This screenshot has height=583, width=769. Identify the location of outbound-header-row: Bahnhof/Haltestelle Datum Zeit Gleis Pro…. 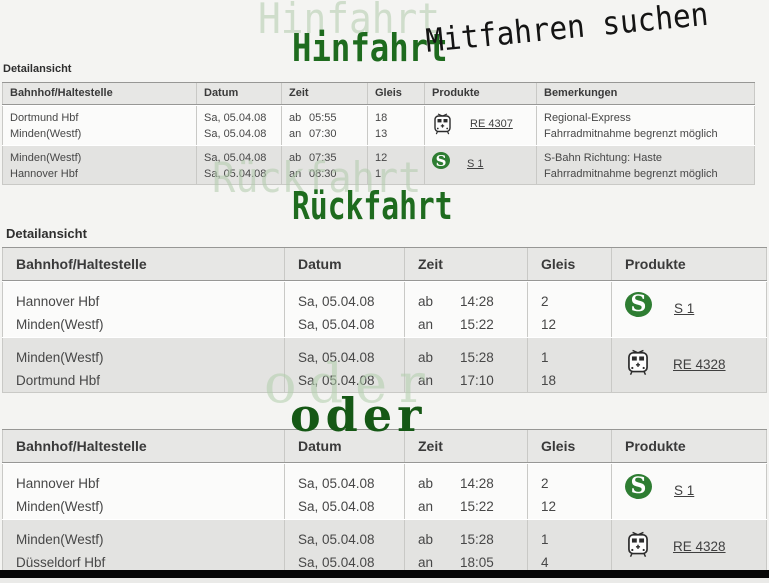
(378, 93).